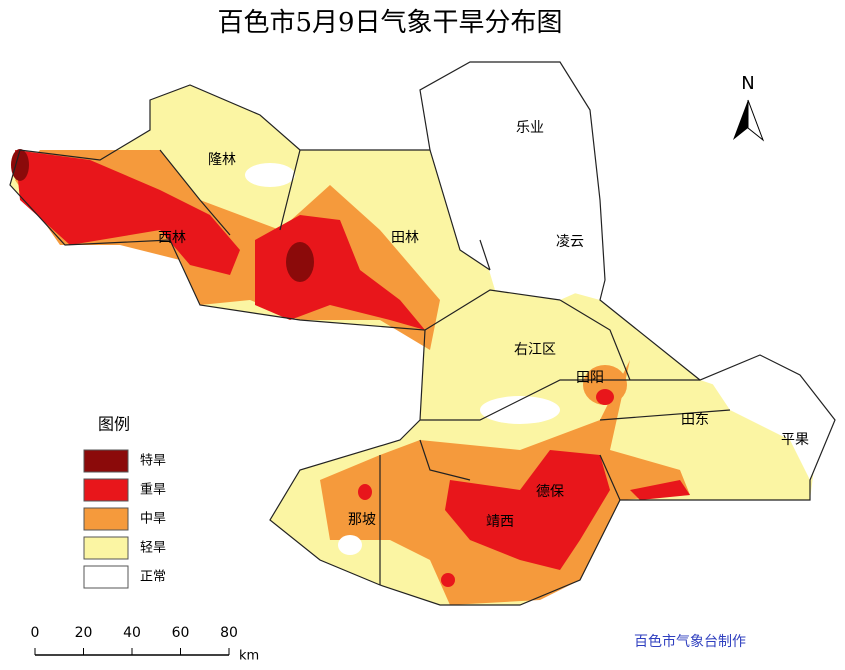  What do you see at coordinates (772, 417) in the screenshot?
I see `normal-area-east` at bounding box center [772, 417].